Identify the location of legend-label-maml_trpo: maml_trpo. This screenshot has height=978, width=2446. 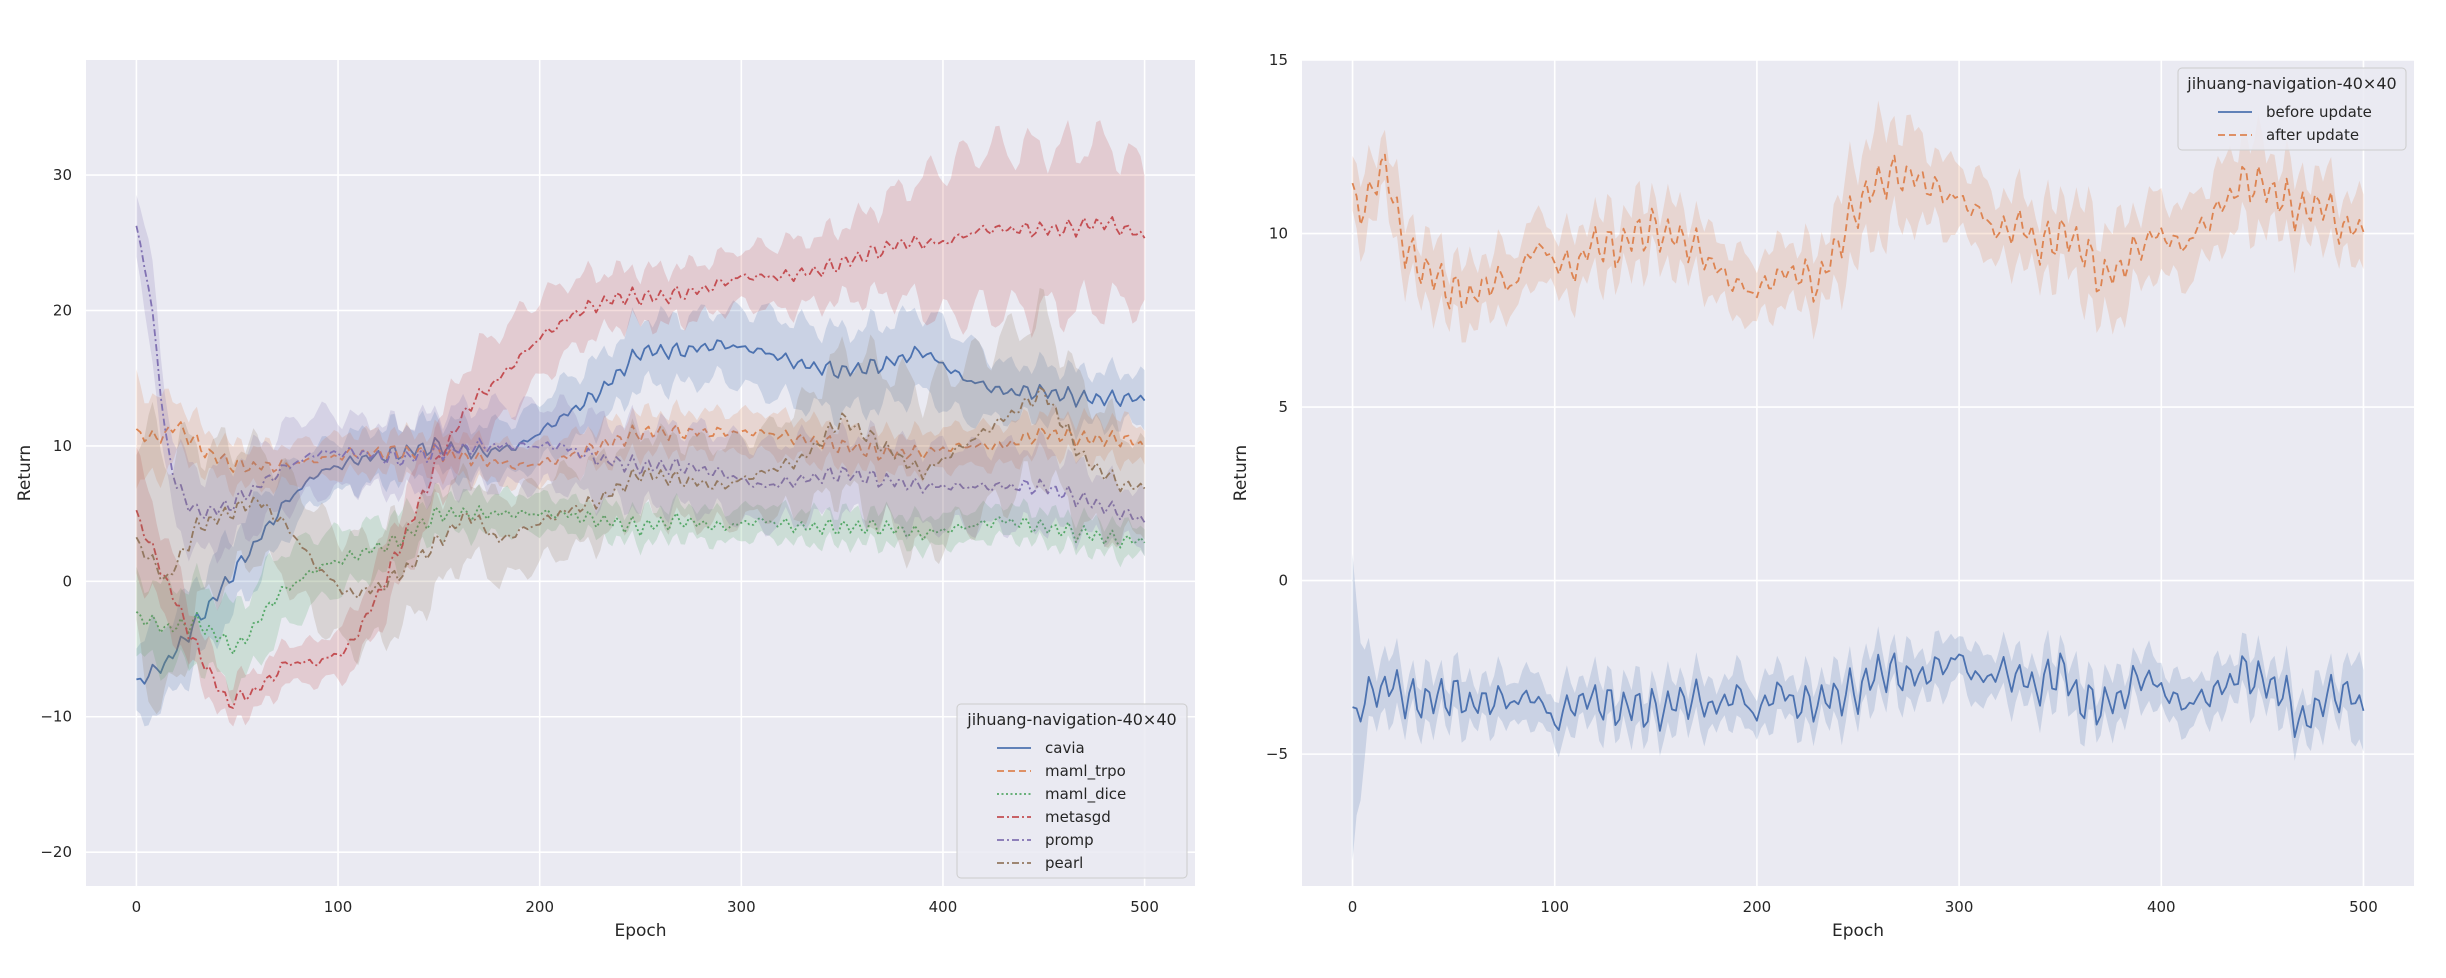
(1085, 771).